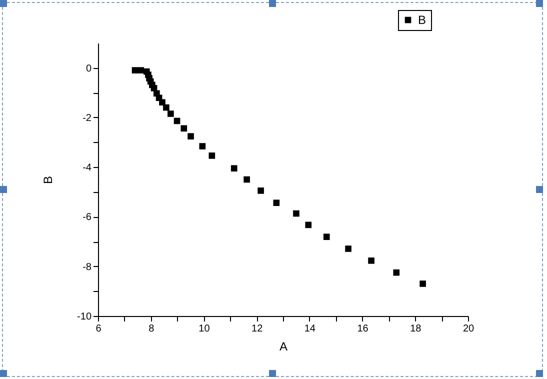 The height and width of the screenshot is (379, 547). What do you see at coordinates (48, 180) in the screenshot?
I see `y-axis-title: B` at bounding box center [48, 180].